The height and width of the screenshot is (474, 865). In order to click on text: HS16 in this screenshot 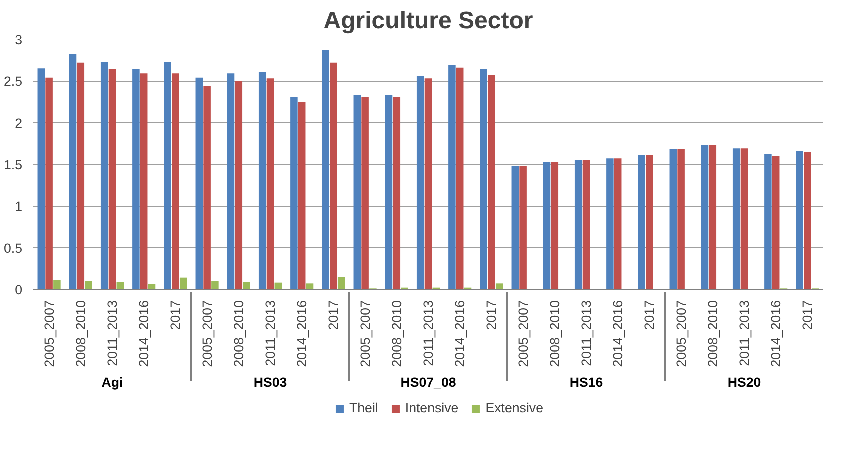, I will do `click(587, 382)`.